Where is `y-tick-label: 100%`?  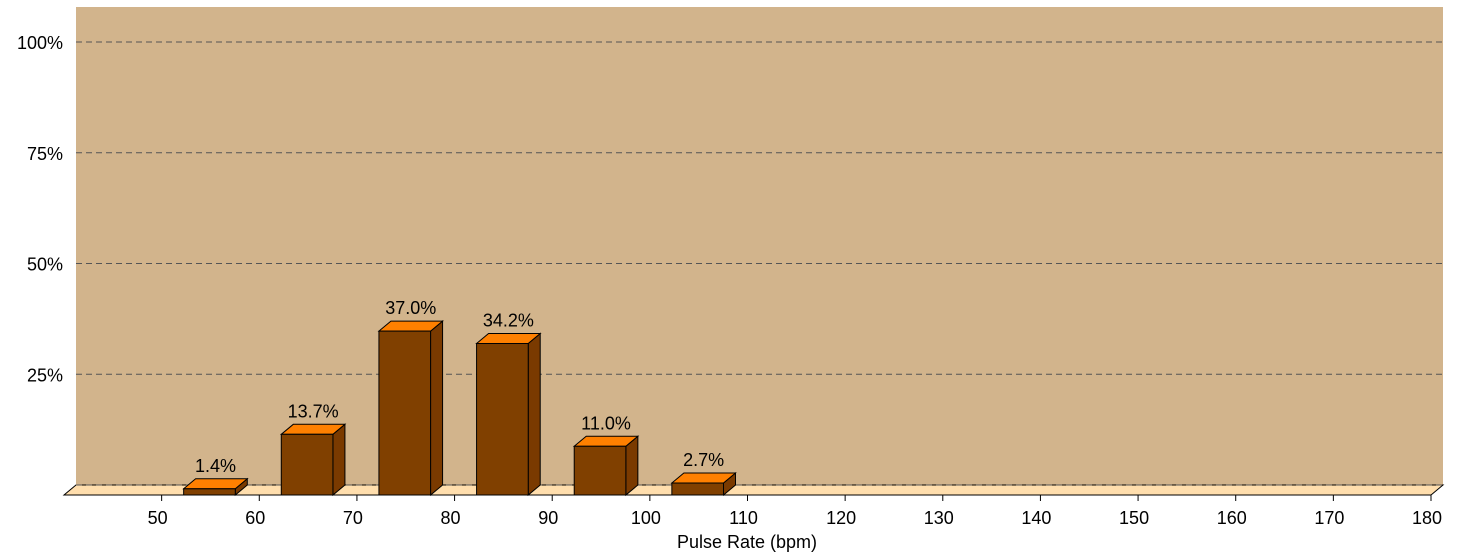
y-tick-label: 100% is located at coordinates (40, 43).